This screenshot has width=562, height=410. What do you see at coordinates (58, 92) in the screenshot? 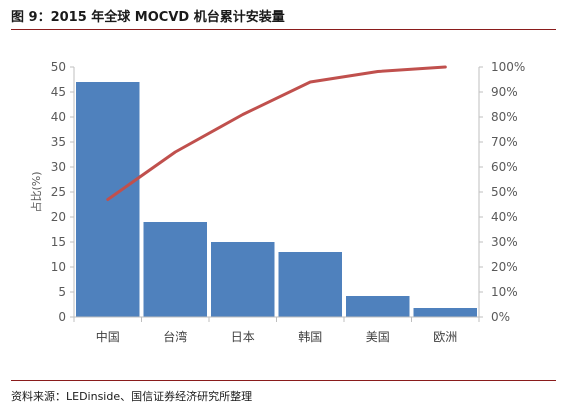
I see `y-tick-label: 45` at bounding box center [58, 92].